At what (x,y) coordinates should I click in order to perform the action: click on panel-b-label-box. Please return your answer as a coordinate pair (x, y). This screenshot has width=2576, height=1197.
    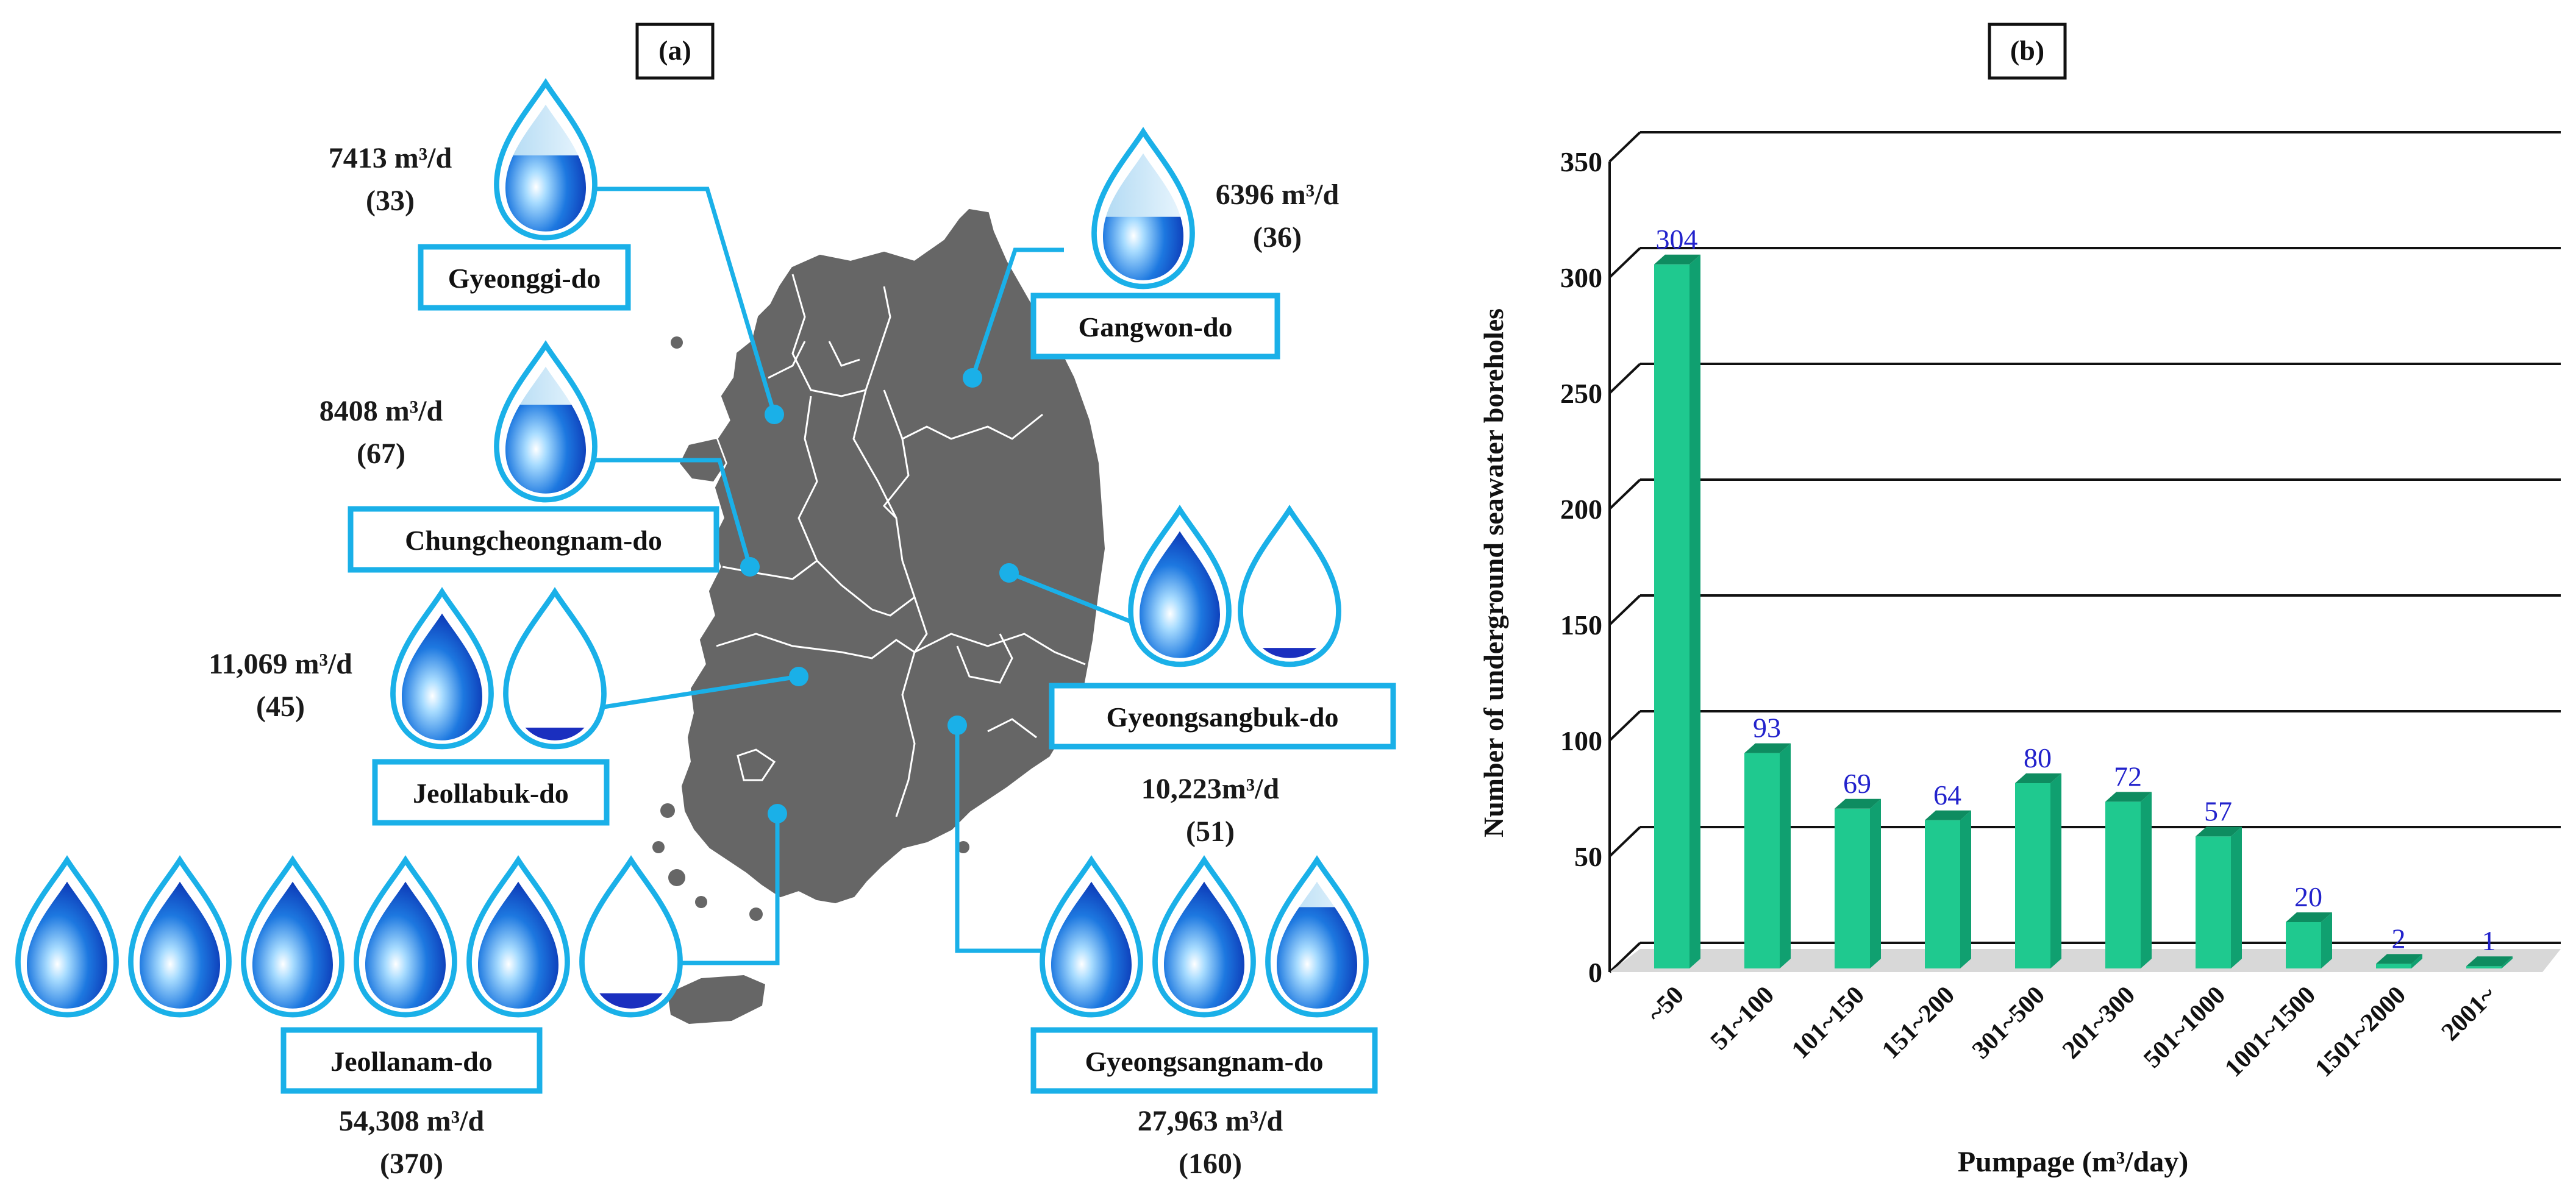
    Looking at the image, I should click on (2028, 51).